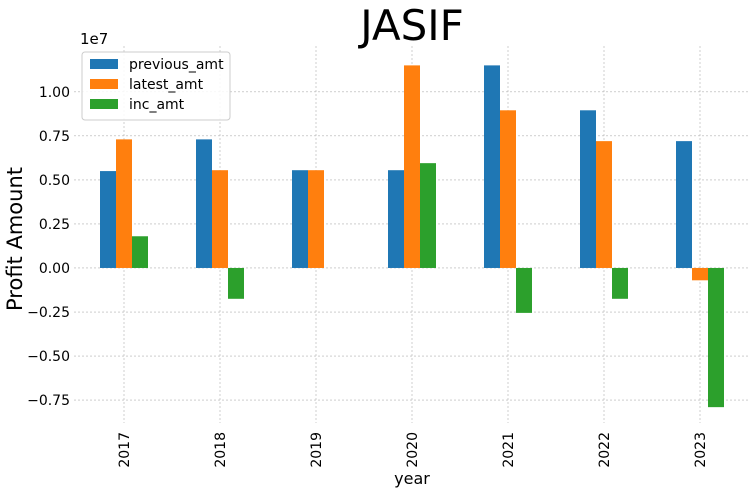 Image resolution: width=753 pixels, height=492 pixels. Describe the element at coordinates (48, 313) in the screenshot. I see `y-tick-label: −0.25` at that location.